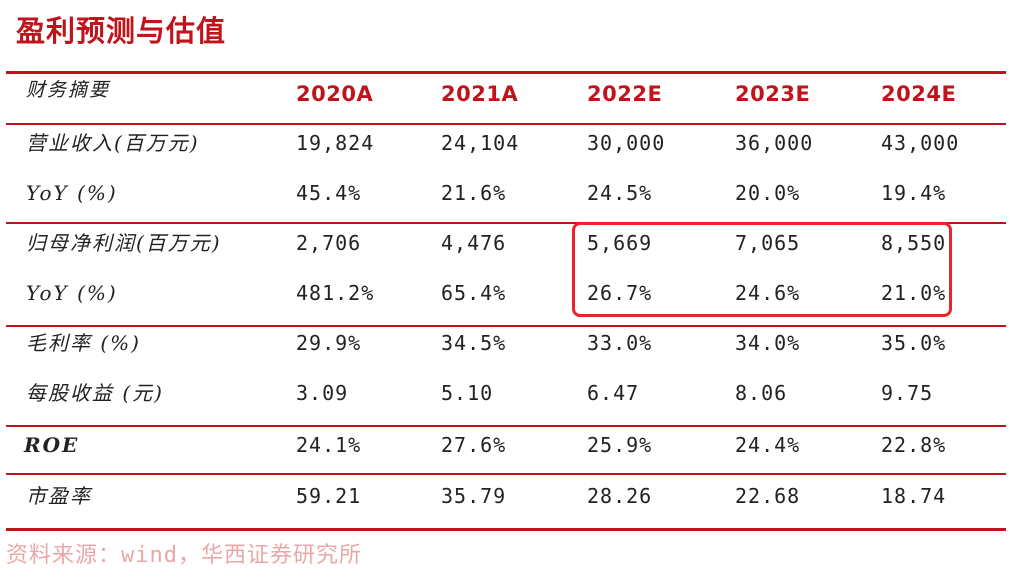  Describe the element at coordinates (506, 124) in the screenshot. I see `header-divider` at that location.